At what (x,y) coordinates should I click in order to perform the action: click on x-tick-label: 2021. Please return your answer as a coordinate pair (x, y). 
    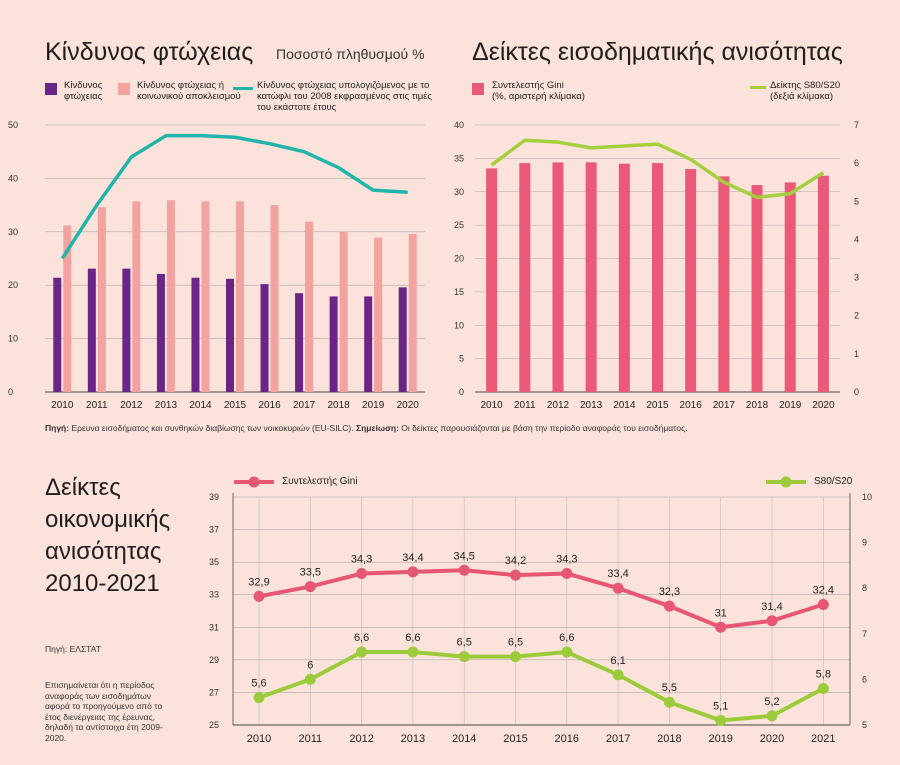
    Looking at the image, I should click on (823, 739).